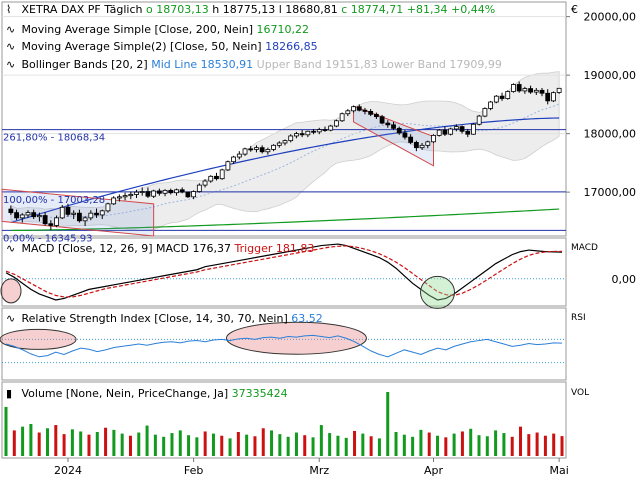 The width and height of the screenshot is (640, 480). Describe the element at coordinates (61, 9) in the screenshot. I see `symbol-label: XETRA DAX PF` at that location.